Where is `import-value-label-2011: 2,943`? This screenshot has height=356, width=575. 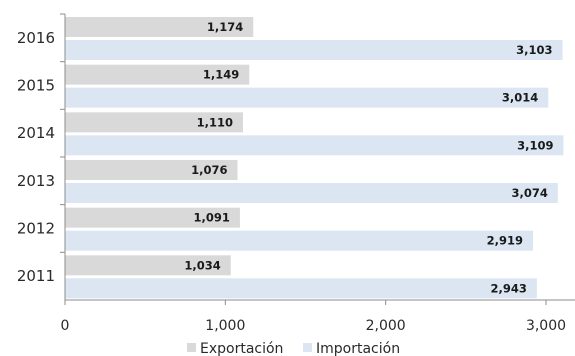 import-value-label-2011: 2,943 is located at coordinates (508, 288).